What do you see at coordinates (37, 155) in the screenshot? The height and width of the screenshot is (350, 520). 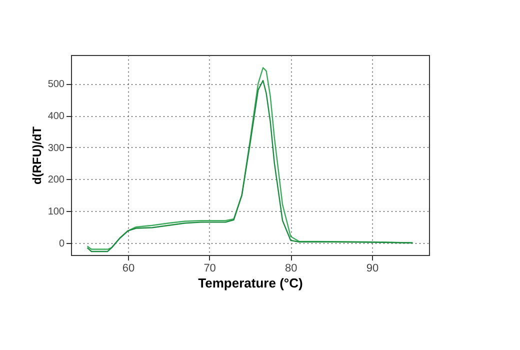 I see `y-axis-title: d(RFU)/dT` at bounding box center [37, 155].